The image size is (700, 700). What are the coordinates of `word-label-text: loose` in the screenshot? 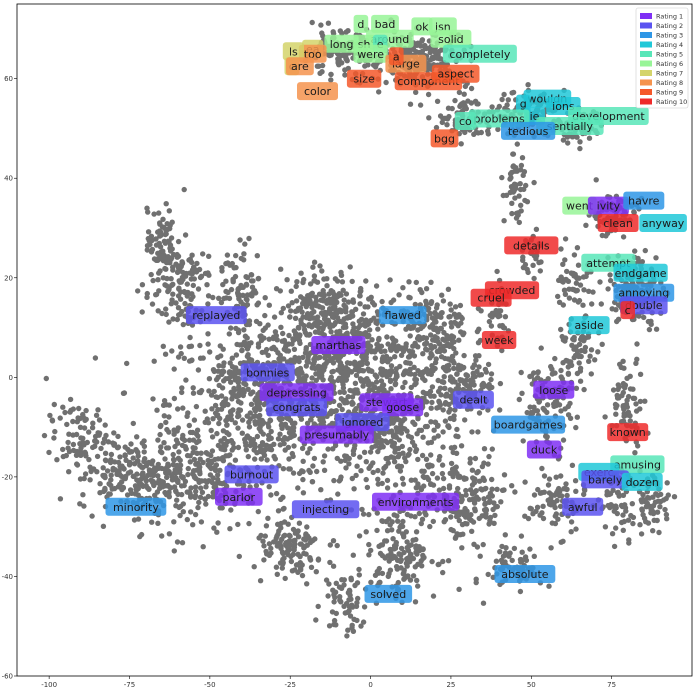 It's located at (553, 390).